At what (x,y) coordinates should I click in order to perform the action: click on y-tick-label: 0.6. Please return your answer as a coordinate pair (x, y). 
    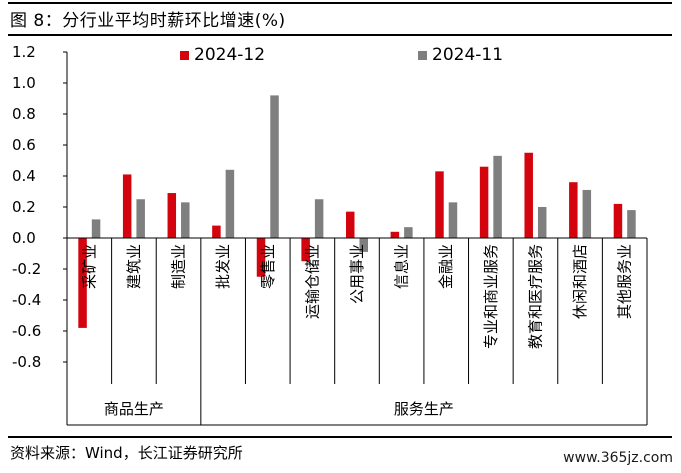
    Looking at the image, I should click on (24, 145).